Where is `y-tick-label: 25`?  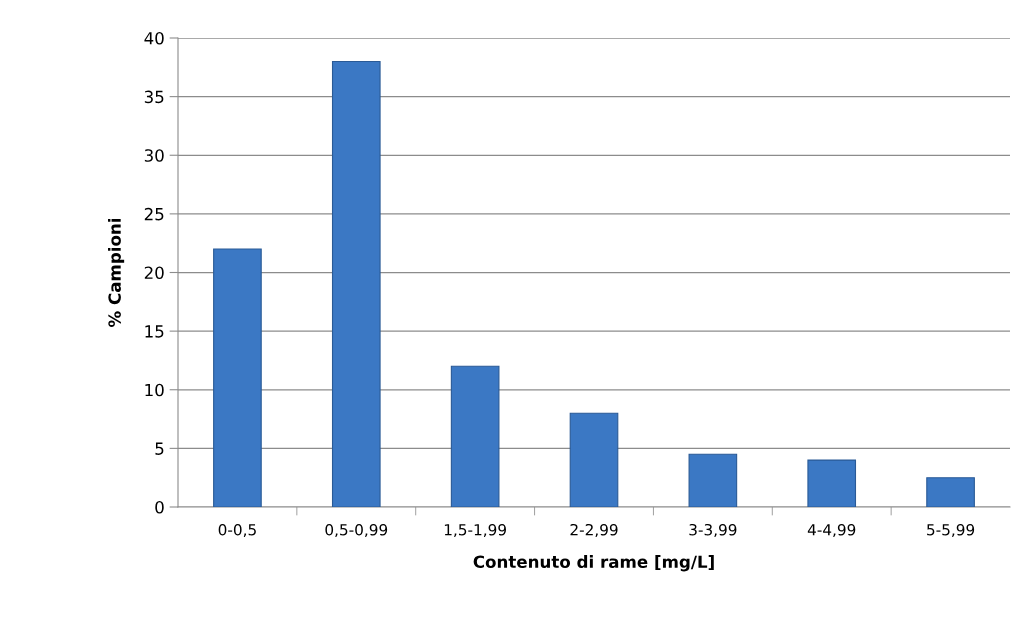
y-tick-label: 25 is located at coordinates (154, 214).